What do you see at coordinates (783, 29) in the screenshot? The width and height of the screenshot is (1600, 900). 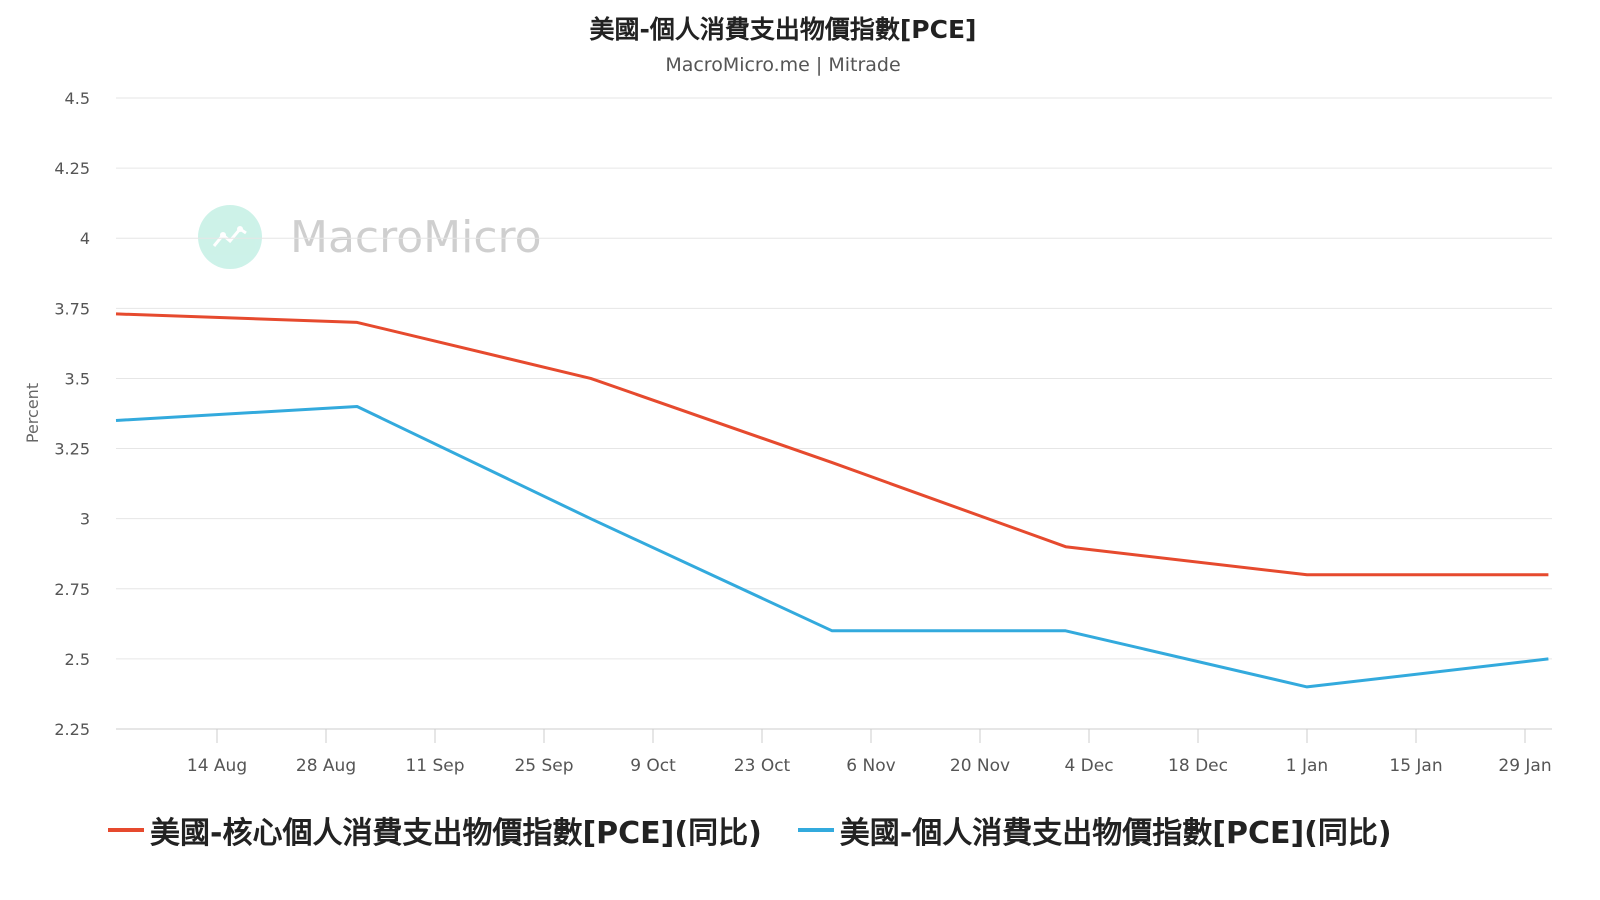 I see `chart-title: 美國-個人消費支出物價指數[PCE]` at bounding box center [783, 29].